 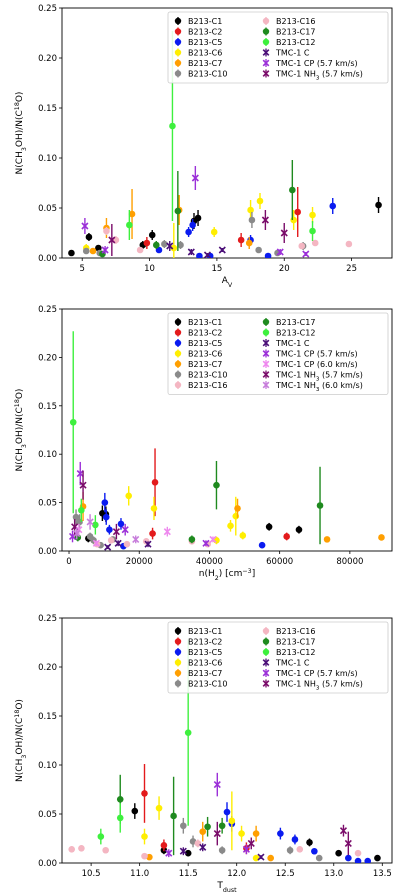 What do you see at coordinates (205, 652) in the screenshot?
I see `legend-entry: B213-C5` at bounding box center [205, 652].